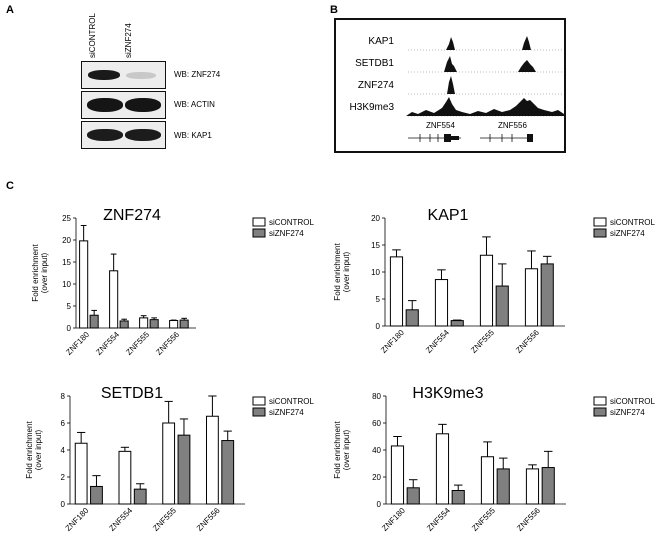 This screenshot has height=536, width=662. I want to click on genome-browser-panel: KAP1 SETDB1 ZNF274 H3K9me3 ZNF554 ZNF556, so click(450, 85).